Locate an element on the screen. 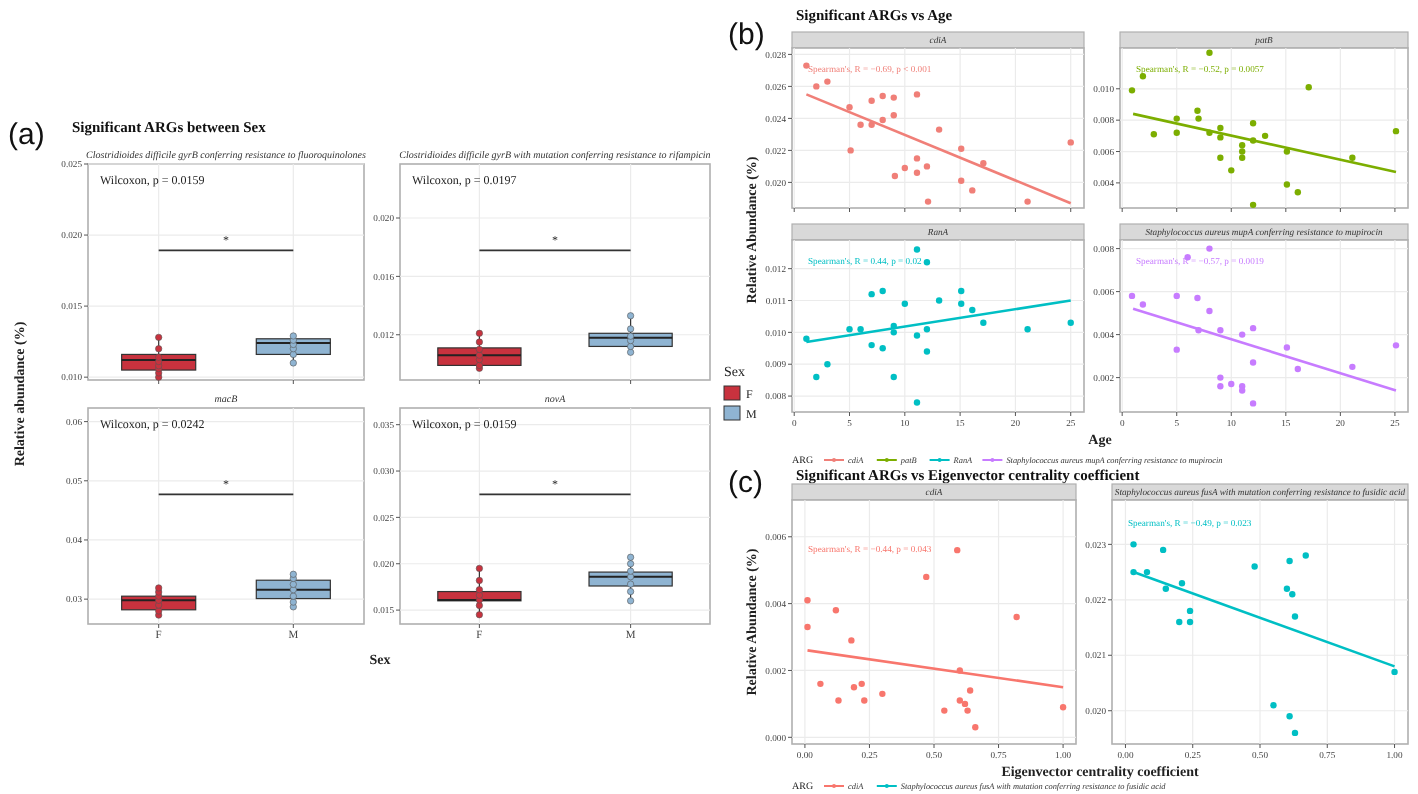 Image resolution: width=1418 pixels, height=794 pixels. text: (b) is located at coordinates (746, 35).